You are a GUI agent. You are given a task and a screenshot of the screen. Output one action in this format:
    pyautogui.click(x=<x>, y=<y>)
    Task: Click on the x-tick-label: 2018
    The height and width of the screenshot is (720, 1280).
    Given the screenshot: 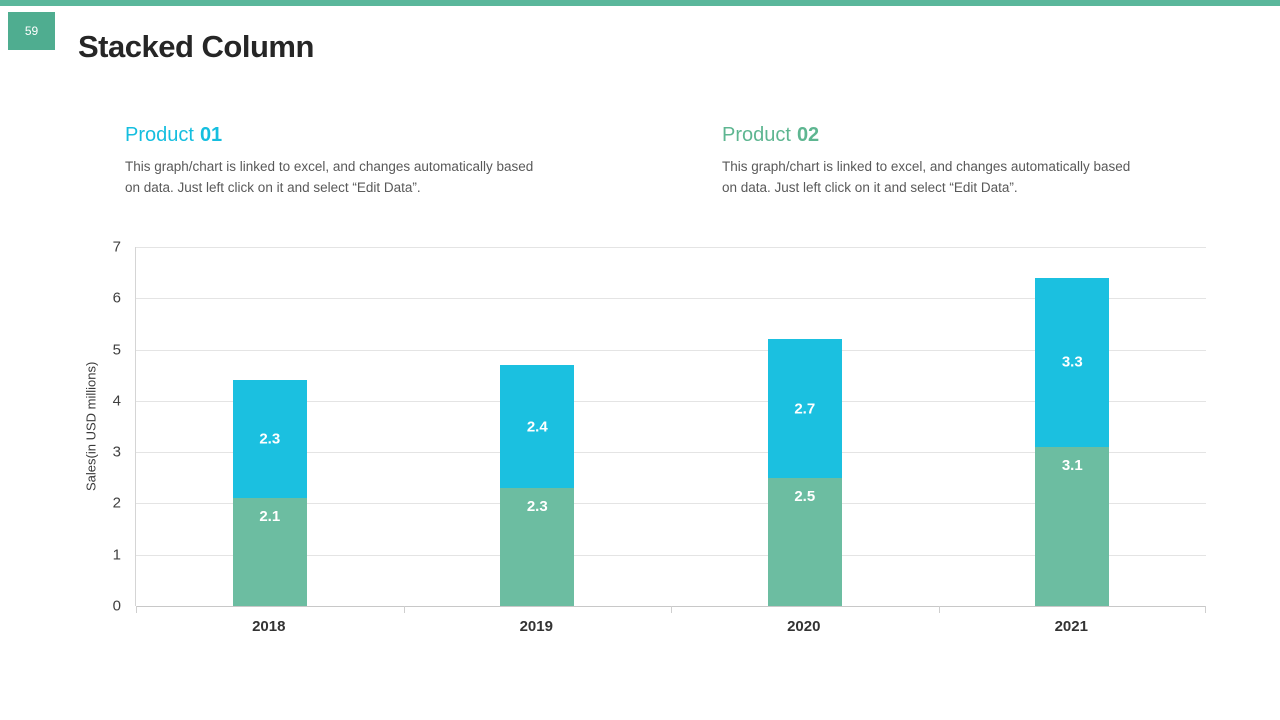 What is the action you would take?
    pyautogui.click(x=269, y=626)
    